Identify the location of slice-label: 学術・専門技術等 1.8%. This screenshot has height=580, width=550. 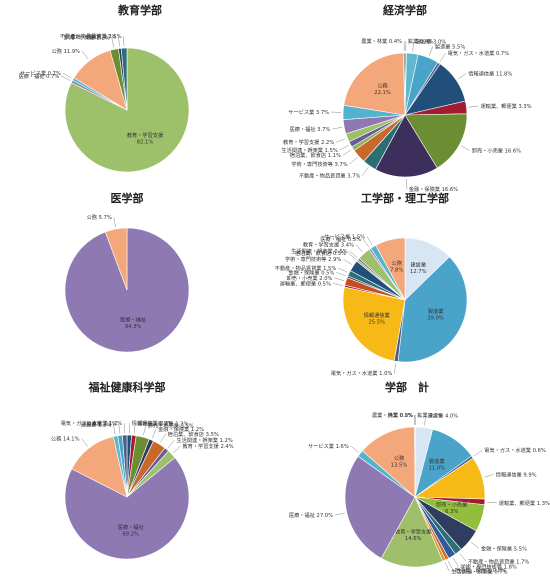
(489, 566).